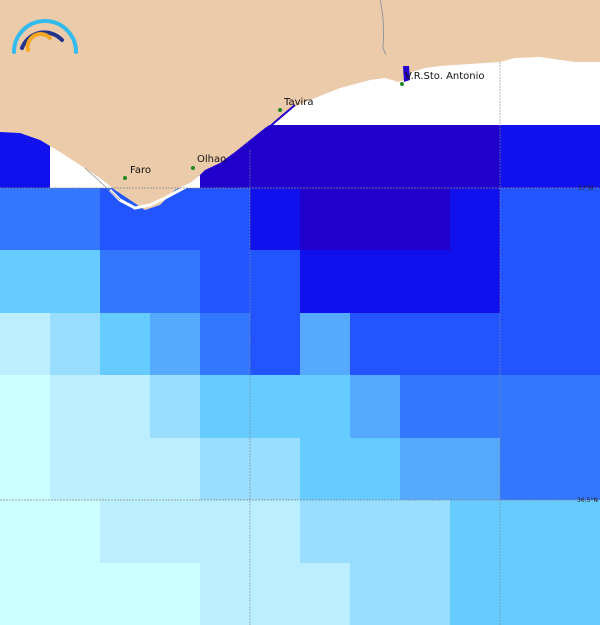 The image size is (600, 625). Describe the element at coordinates (102, 184) in the screenshot. I see `coast-line-ray` at that location.